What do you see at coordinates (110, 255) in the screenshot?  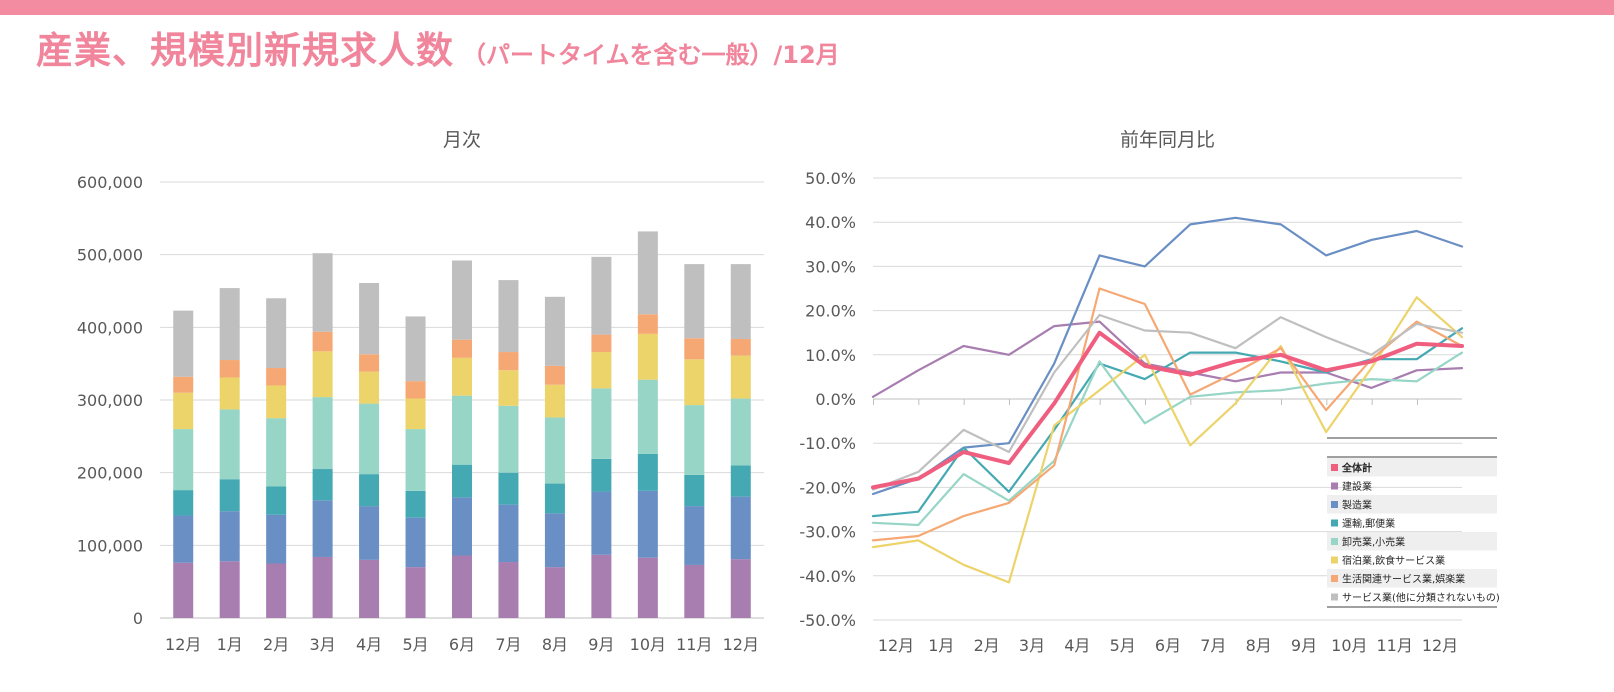 I see `bar-y-tick-label: 500,000` at bounding box center [110, 255].